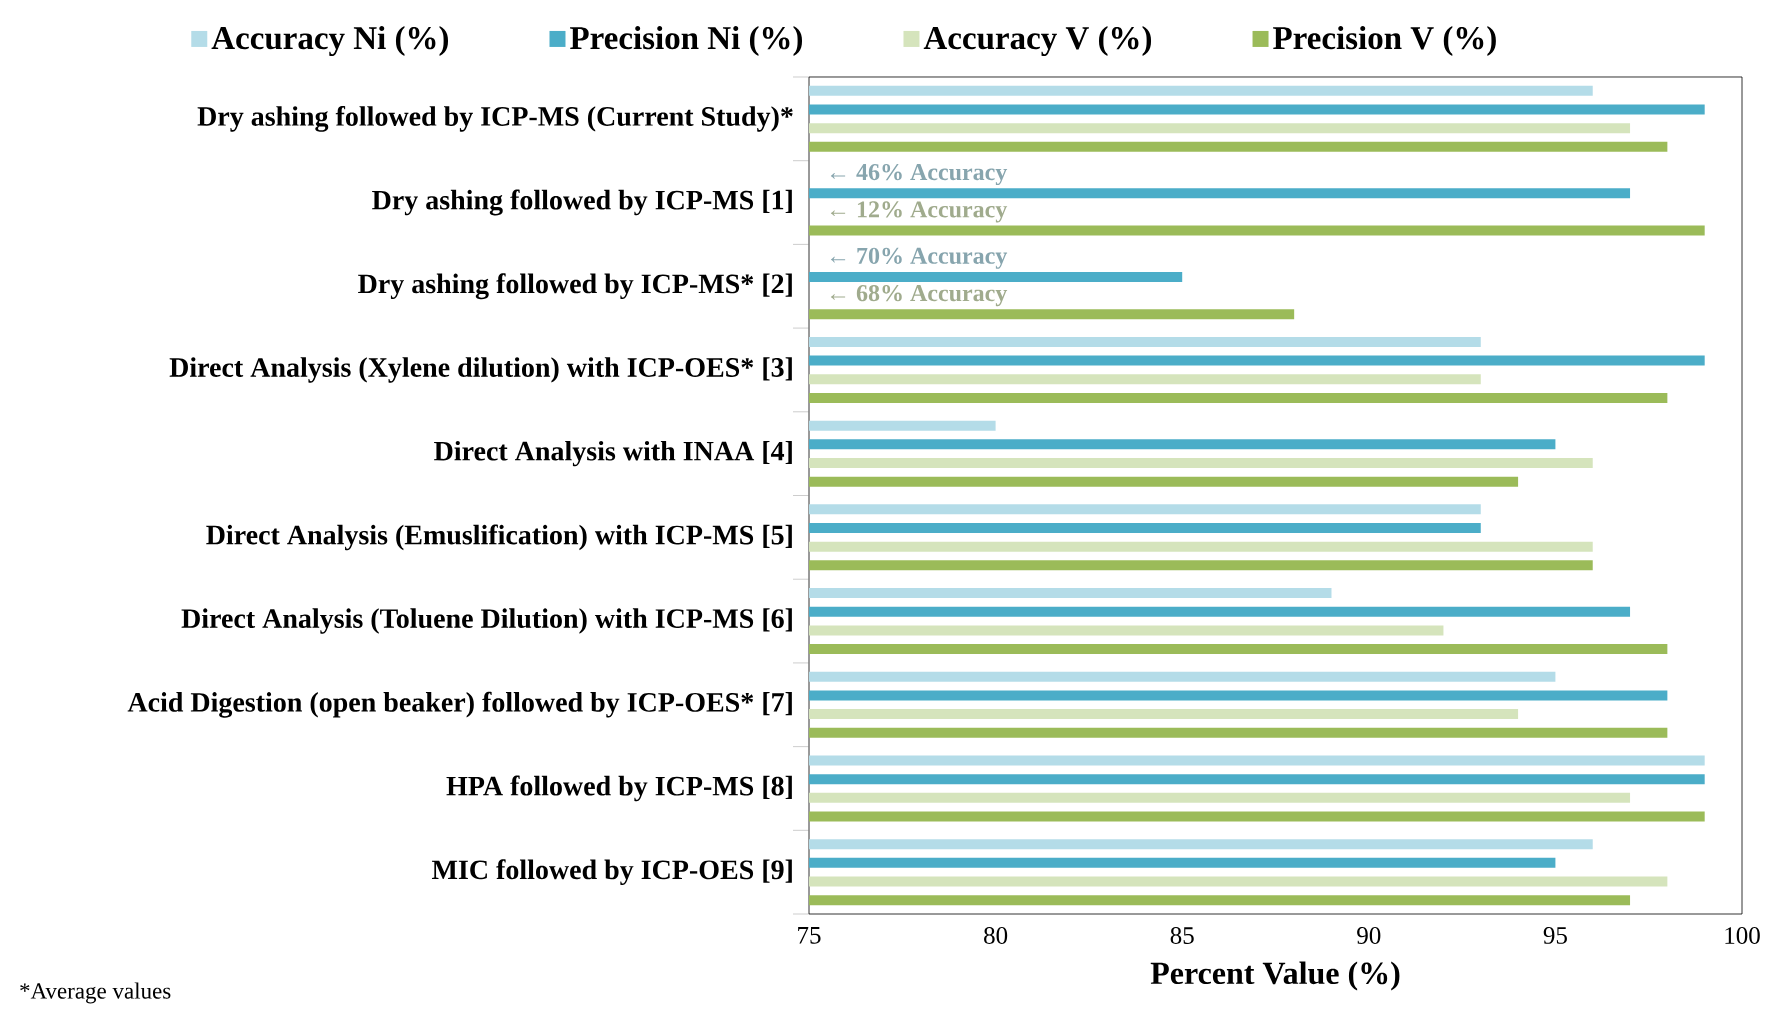 Image resolution: width=1770 pixels, height=1025 pixels. I want to click on x-tick-label: 90, so click(1369, 935).